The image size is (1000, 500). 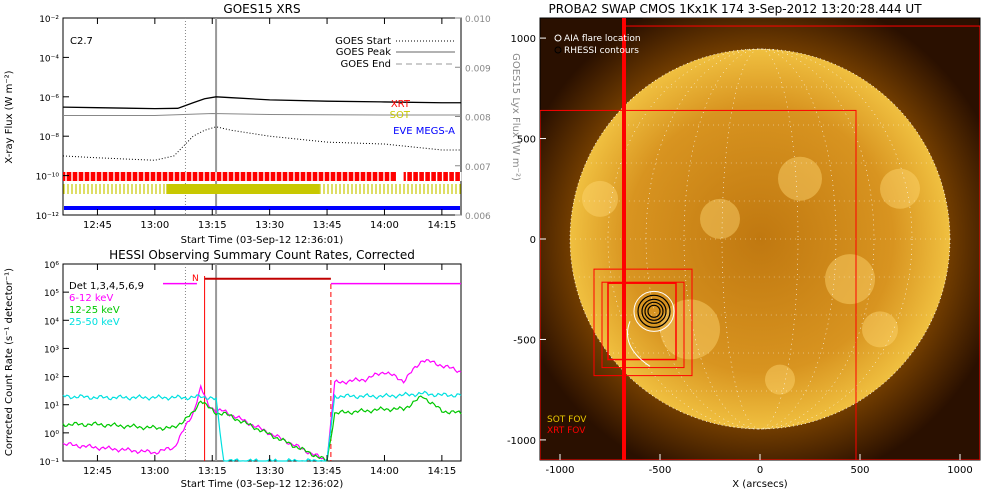 What do you see at coordinates (51, 294) in the screenshot?
I see `hessi-y-tick-label: 10⁵` at bounding box center [51, 294].